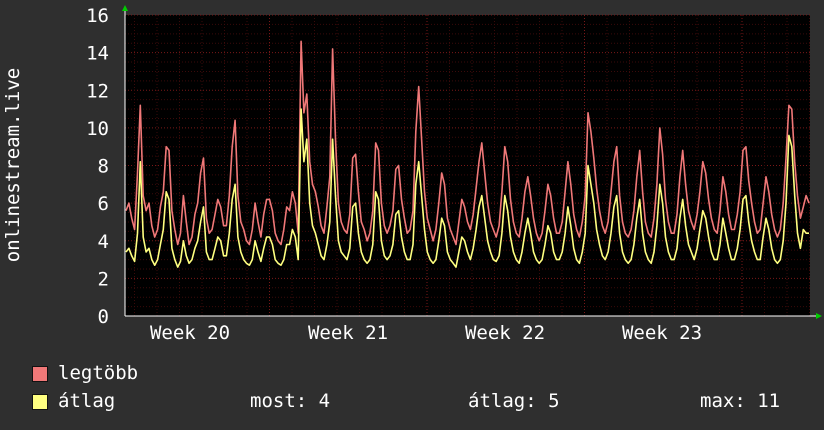 This screenshot has width=824, height=430. I want to click on x-axis-arrow, so click(819, 316).